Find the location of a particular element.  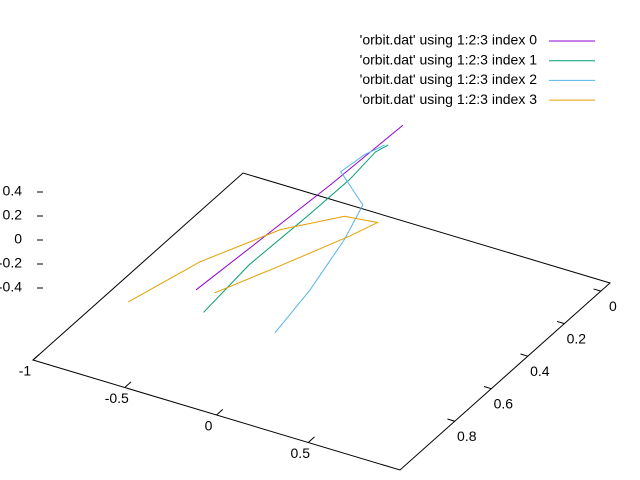

z-tick-label: -0.2 is located at coordinates (11, 263).